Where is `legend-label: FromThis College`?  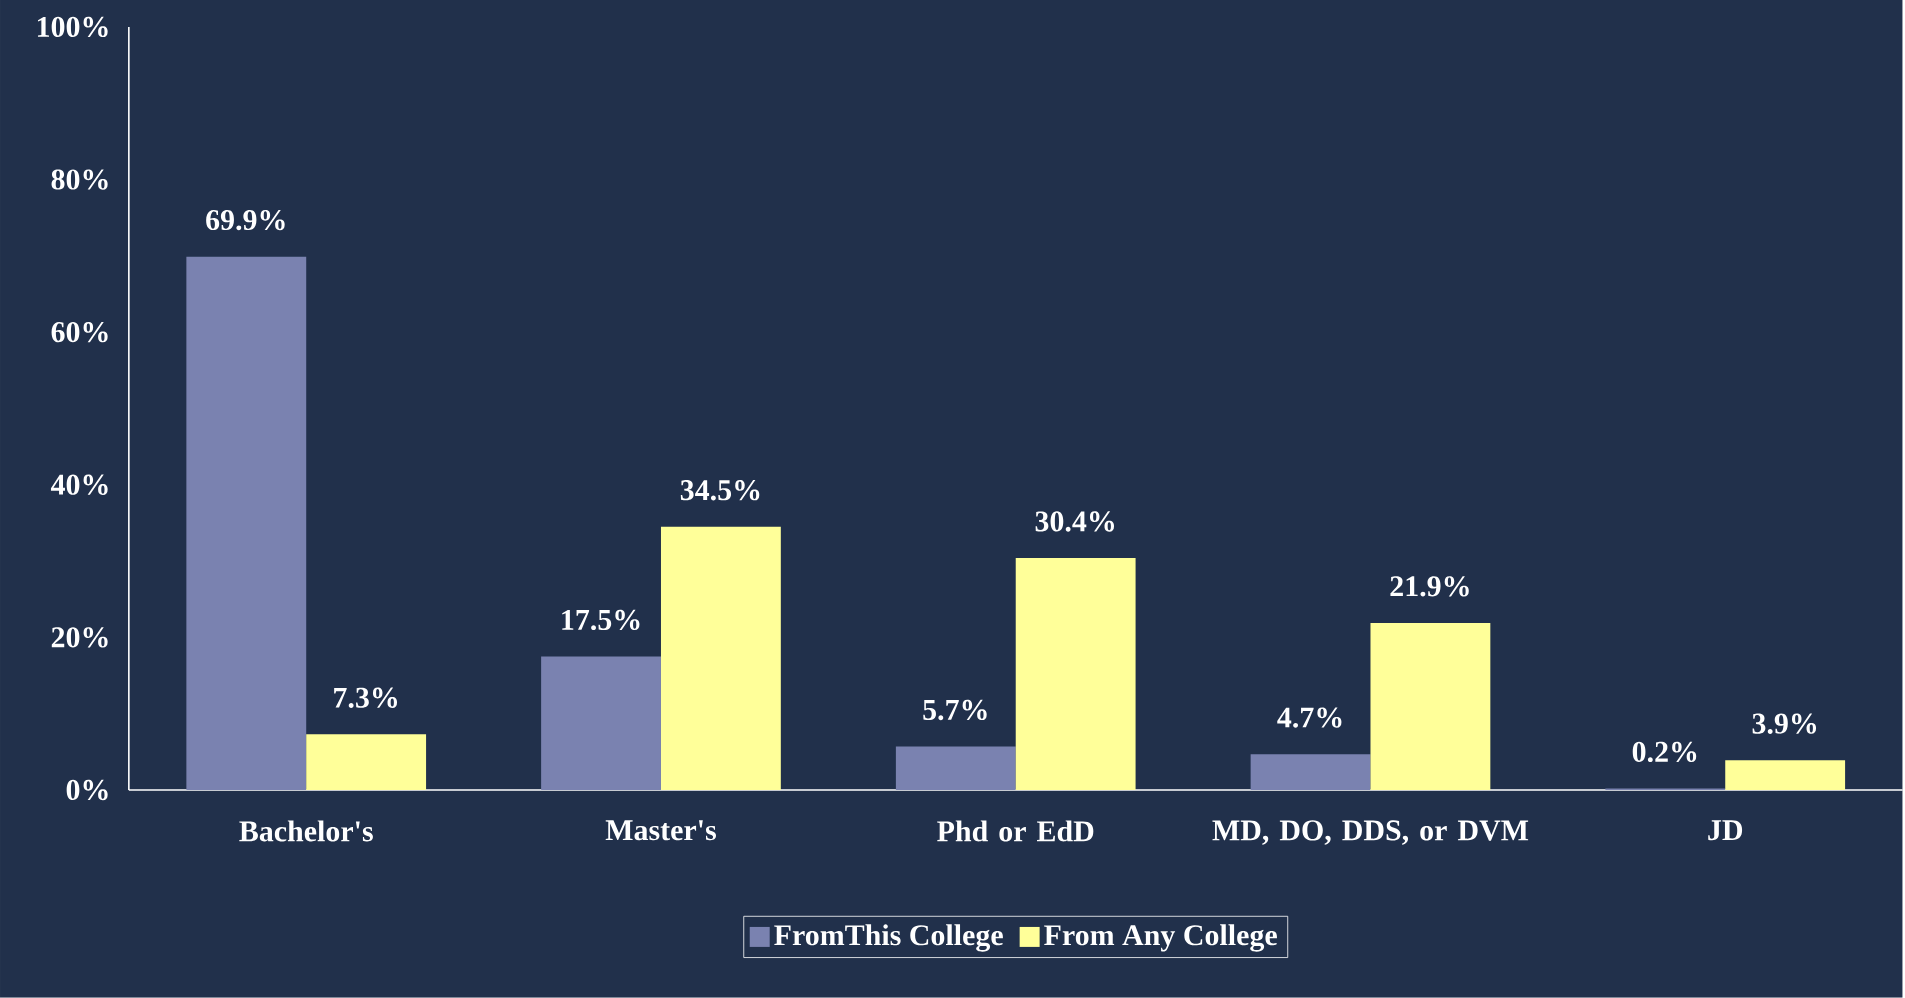 legend-label: FromThis College is located at coordinates (888, 938).